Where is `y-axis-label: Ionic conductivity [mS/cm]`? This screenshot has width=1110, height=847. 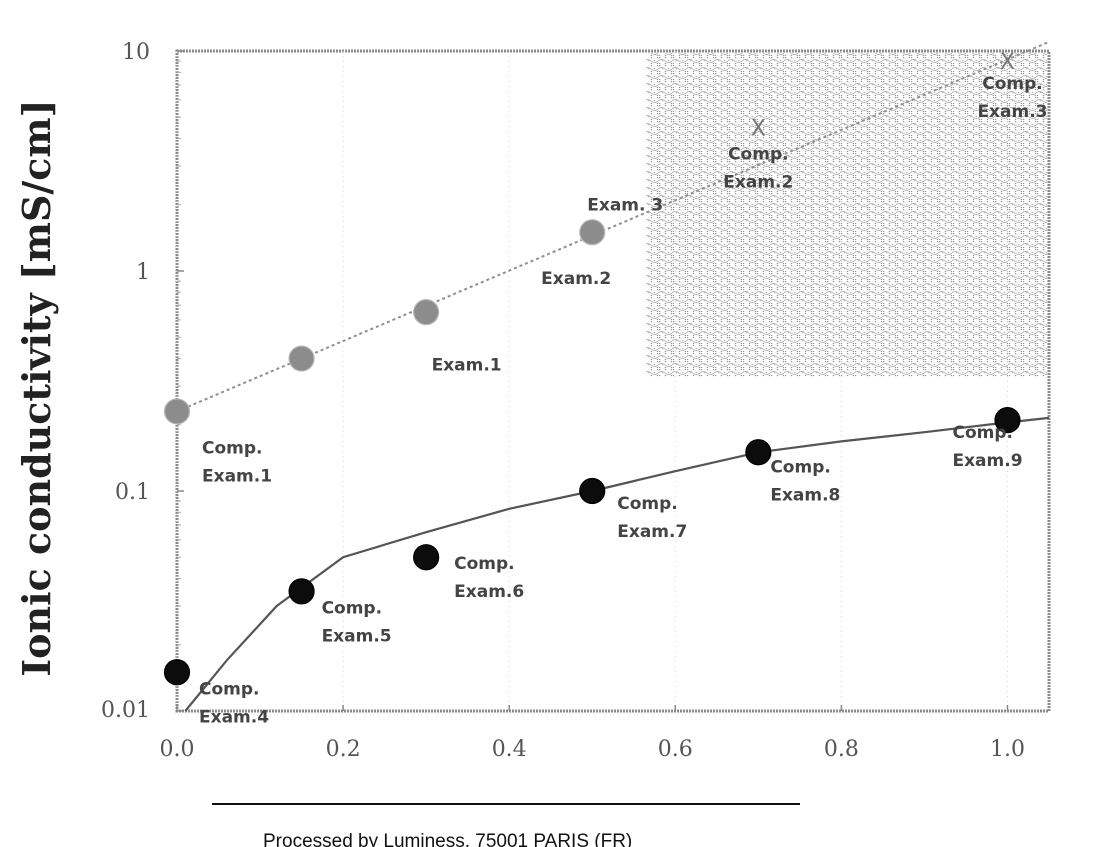
y-axis-label: Ionic conductivity [mS/cm] is located at coordinates (36, 387).